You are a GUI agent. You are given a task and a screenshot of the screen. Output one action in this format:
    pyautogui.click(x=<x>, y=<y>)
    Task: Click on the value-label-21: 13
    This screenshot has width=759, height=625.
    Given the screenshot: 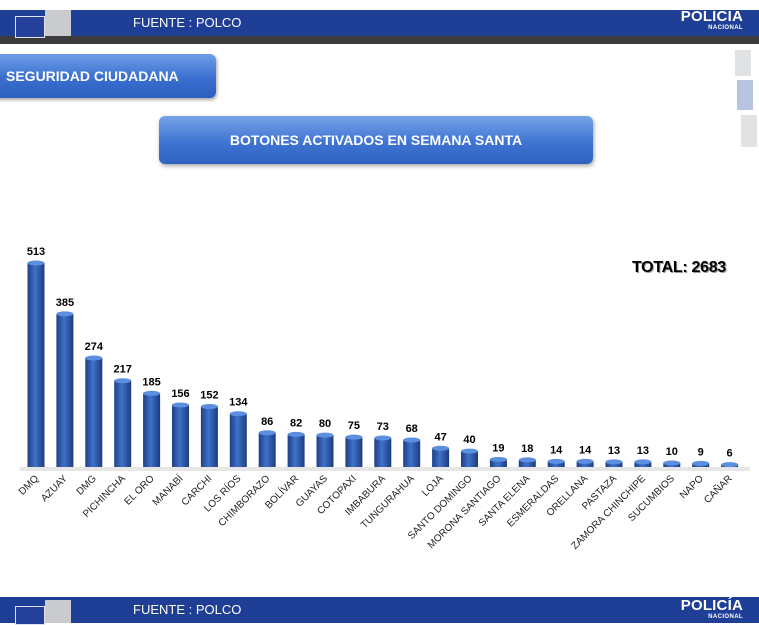 What is the action you would take?
    pyautogui.click(x=614, y=451)
    